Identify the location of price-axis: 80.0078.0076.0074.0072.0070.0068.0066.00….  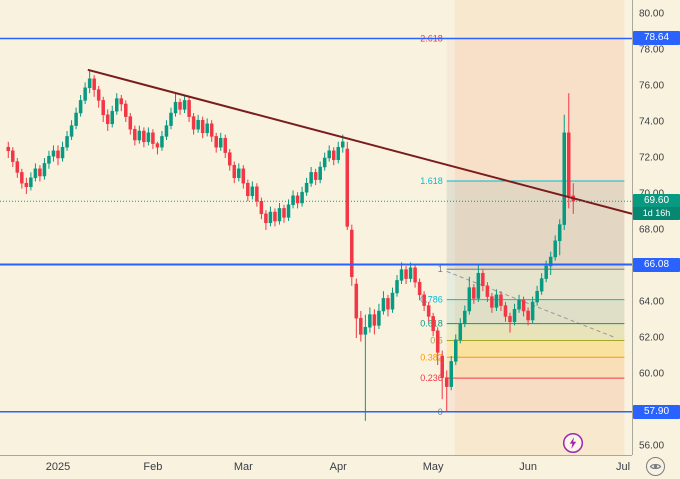
(656, 227).